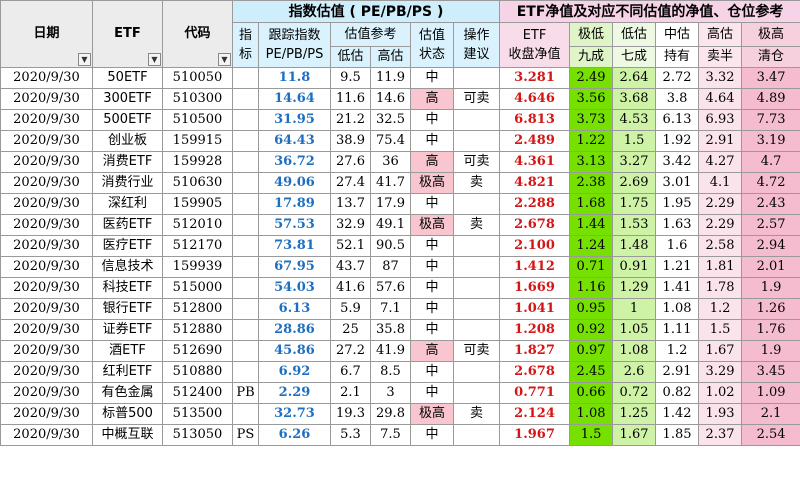 Image resolution: width=800 pixels, height=501 pixels. I want to click on cell-jg: 2.43, so click(770, 204).